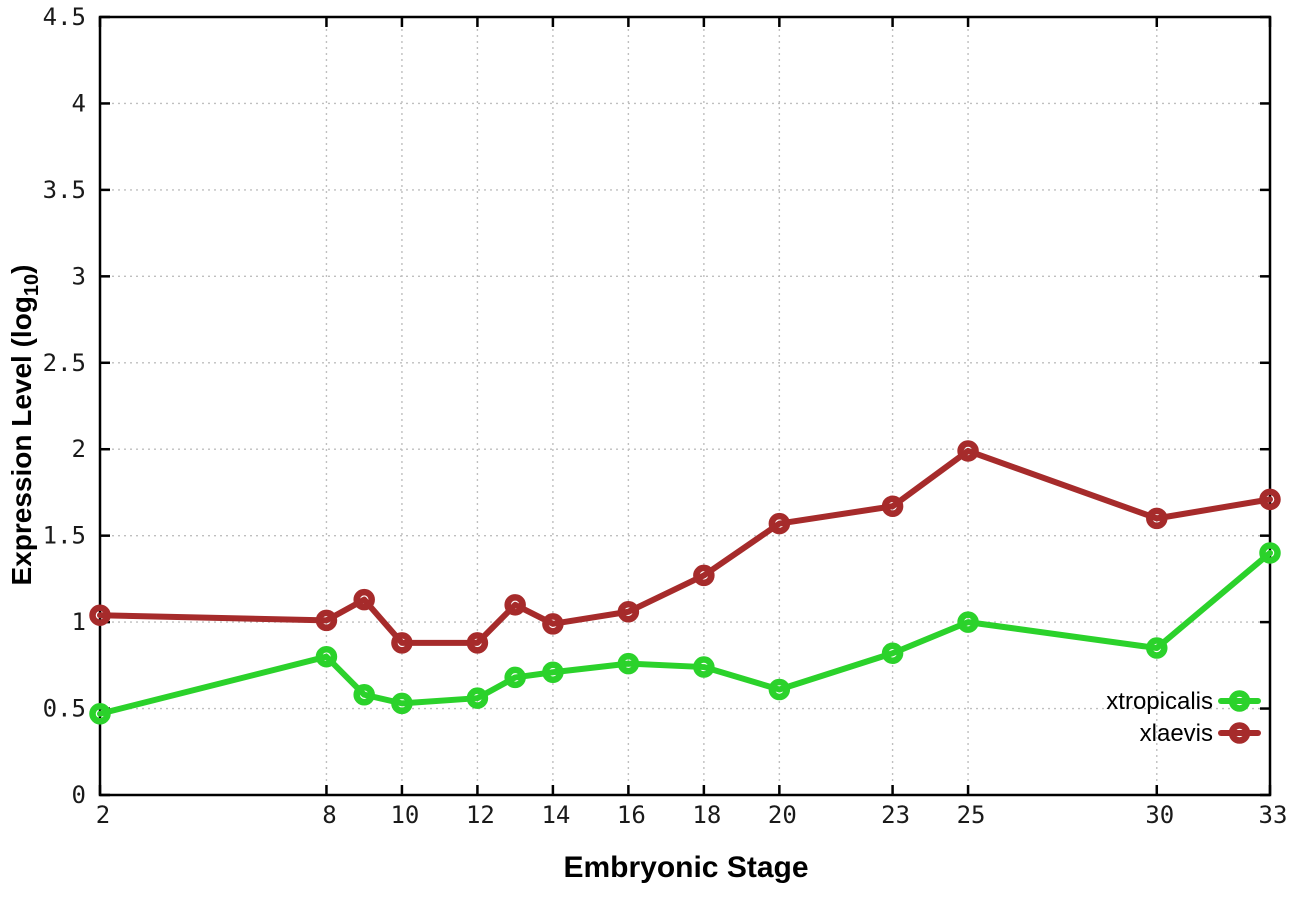 The height and width of the screenshot is (907, 1296). I want to click on y-axis-title-subscript: 10, so click(32, 285).